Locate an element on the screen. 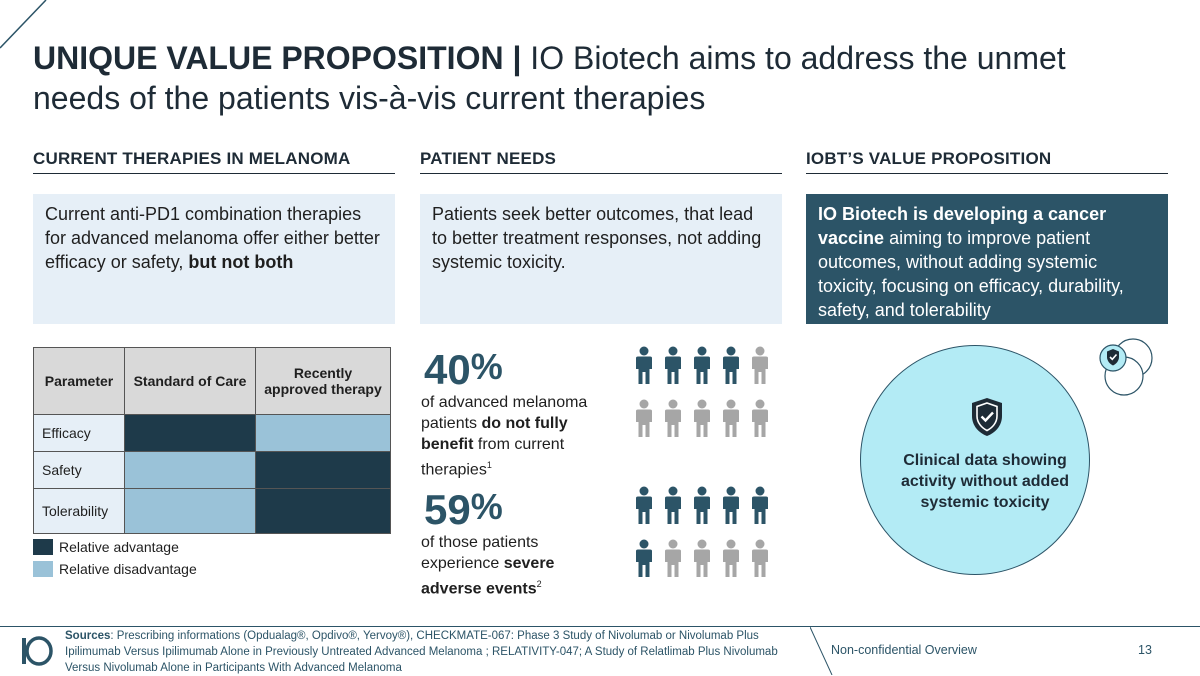 The height and width of the screenshot is (676, 1200). patient-needs-heading: PATIENT NEEDS is located at coordinates (601, 161).